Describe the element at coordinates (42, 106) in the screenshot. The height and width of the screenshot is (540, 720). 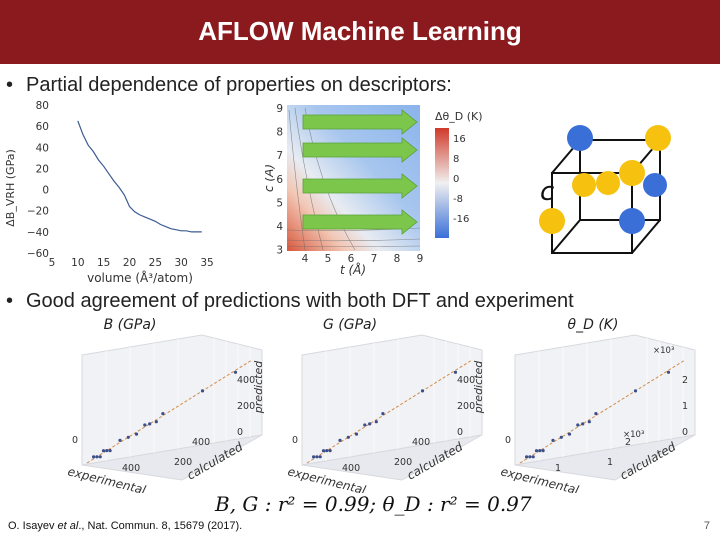
I see `y-tick-label: 80` at that location.